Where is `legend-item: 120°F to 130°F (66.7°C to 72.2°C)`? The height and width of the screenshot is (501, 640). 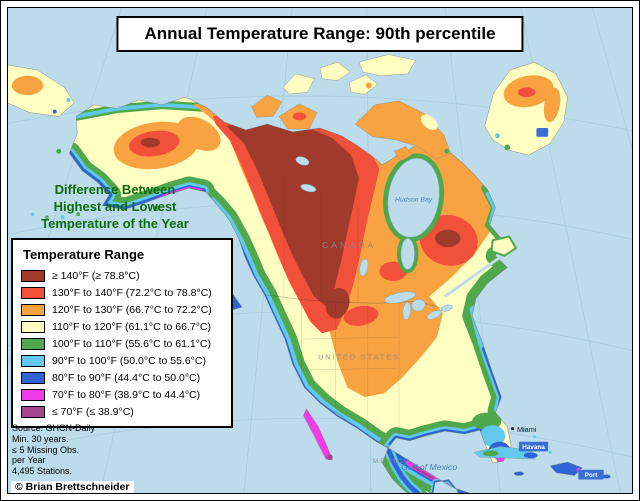 legend-item: 120°F to 130°F (66.7°C to 72.2°C) is located at coordinates (122, 309).